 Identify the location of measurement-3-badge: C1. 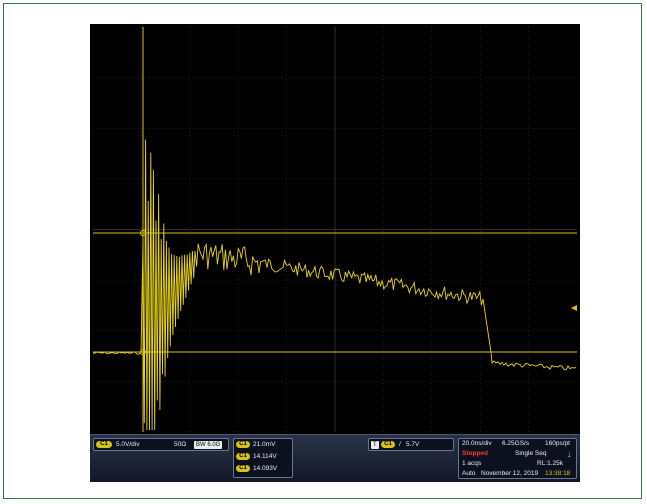
(243, 468).